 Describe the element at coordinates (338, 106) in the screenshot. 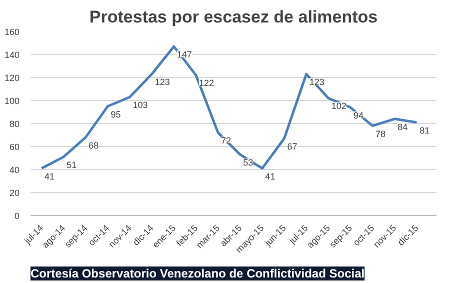

I see `data-label: 102` at that location.